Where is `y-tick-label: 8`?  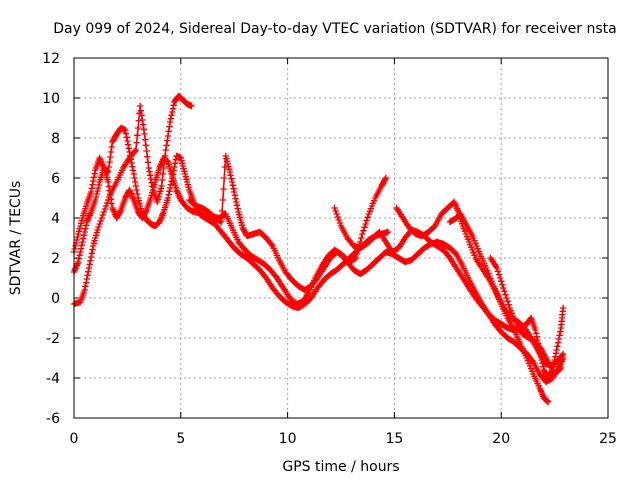 y-tick-label: 8 is located at coordinates (55, 139).